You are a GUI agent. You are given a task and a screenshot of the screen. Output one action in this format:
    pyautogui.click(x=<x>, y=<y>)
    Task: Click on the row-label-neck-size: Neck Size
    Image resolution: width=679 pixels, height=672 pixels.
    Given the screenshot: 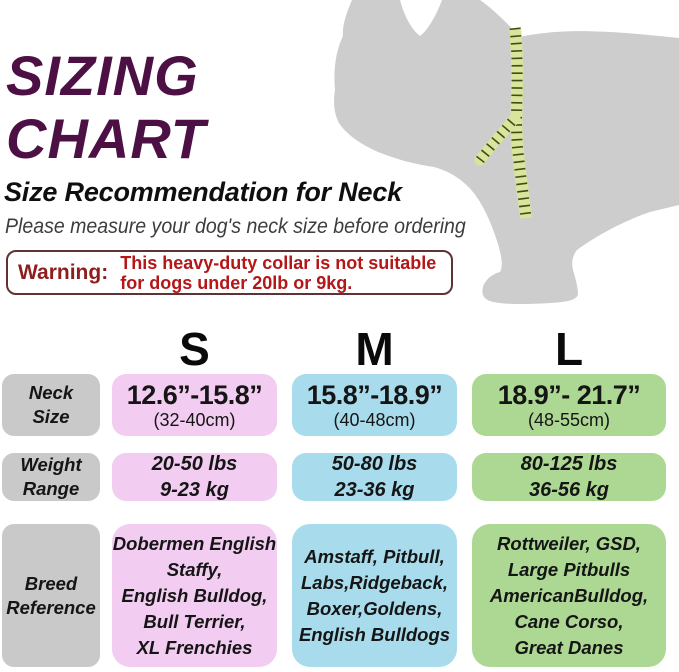 What is the action you would take?
    pyautogui.click(x=51, y=405)
    